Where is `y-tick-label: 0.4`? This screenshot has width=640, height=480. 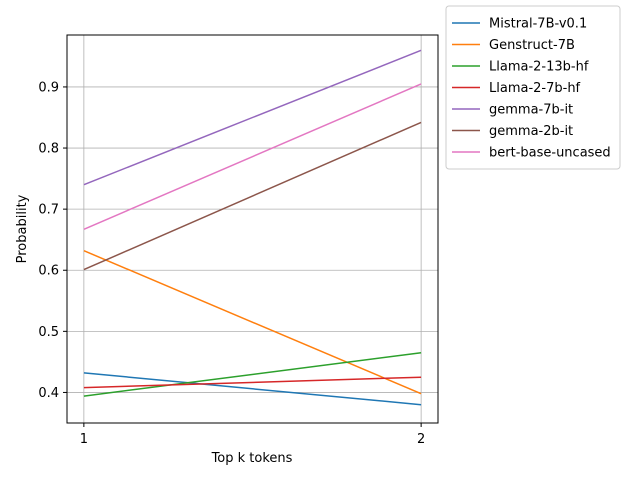
y-tick-label: 0.4 is located at coordinates (48, 393).